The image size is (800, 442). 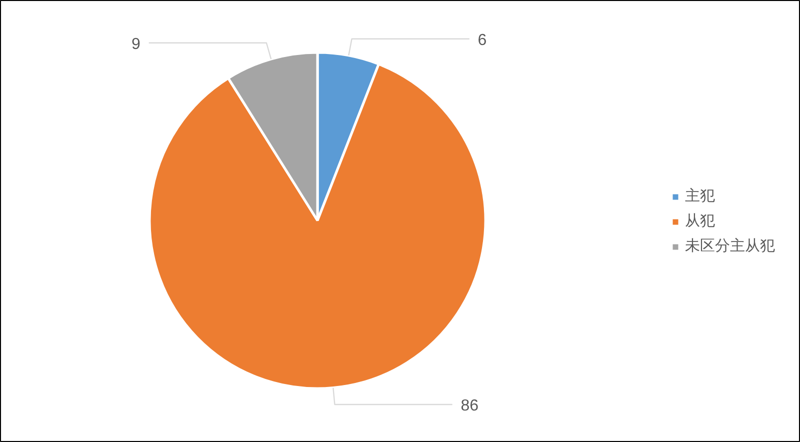 I want to click on legend-label: 从犯, so click(x=700, y=221).